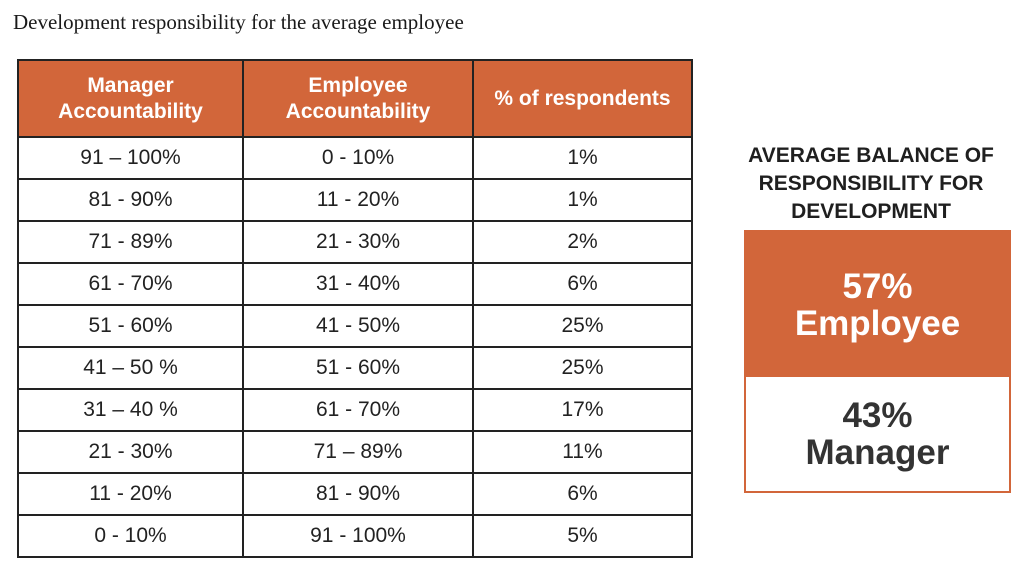 Image resolution: width=1024 pixels, height=571 pixels. I want to click on manager-label: Manager, so click(877, 452).